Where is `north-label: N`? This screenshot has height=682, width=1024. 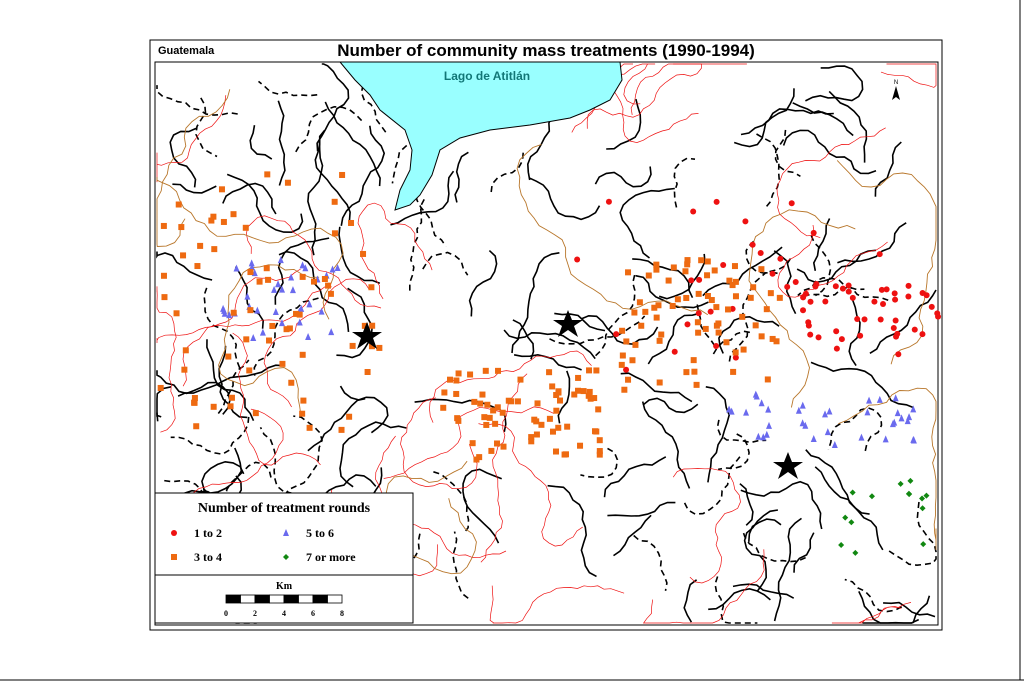
north-label: N is located at coordinates (896, 83).